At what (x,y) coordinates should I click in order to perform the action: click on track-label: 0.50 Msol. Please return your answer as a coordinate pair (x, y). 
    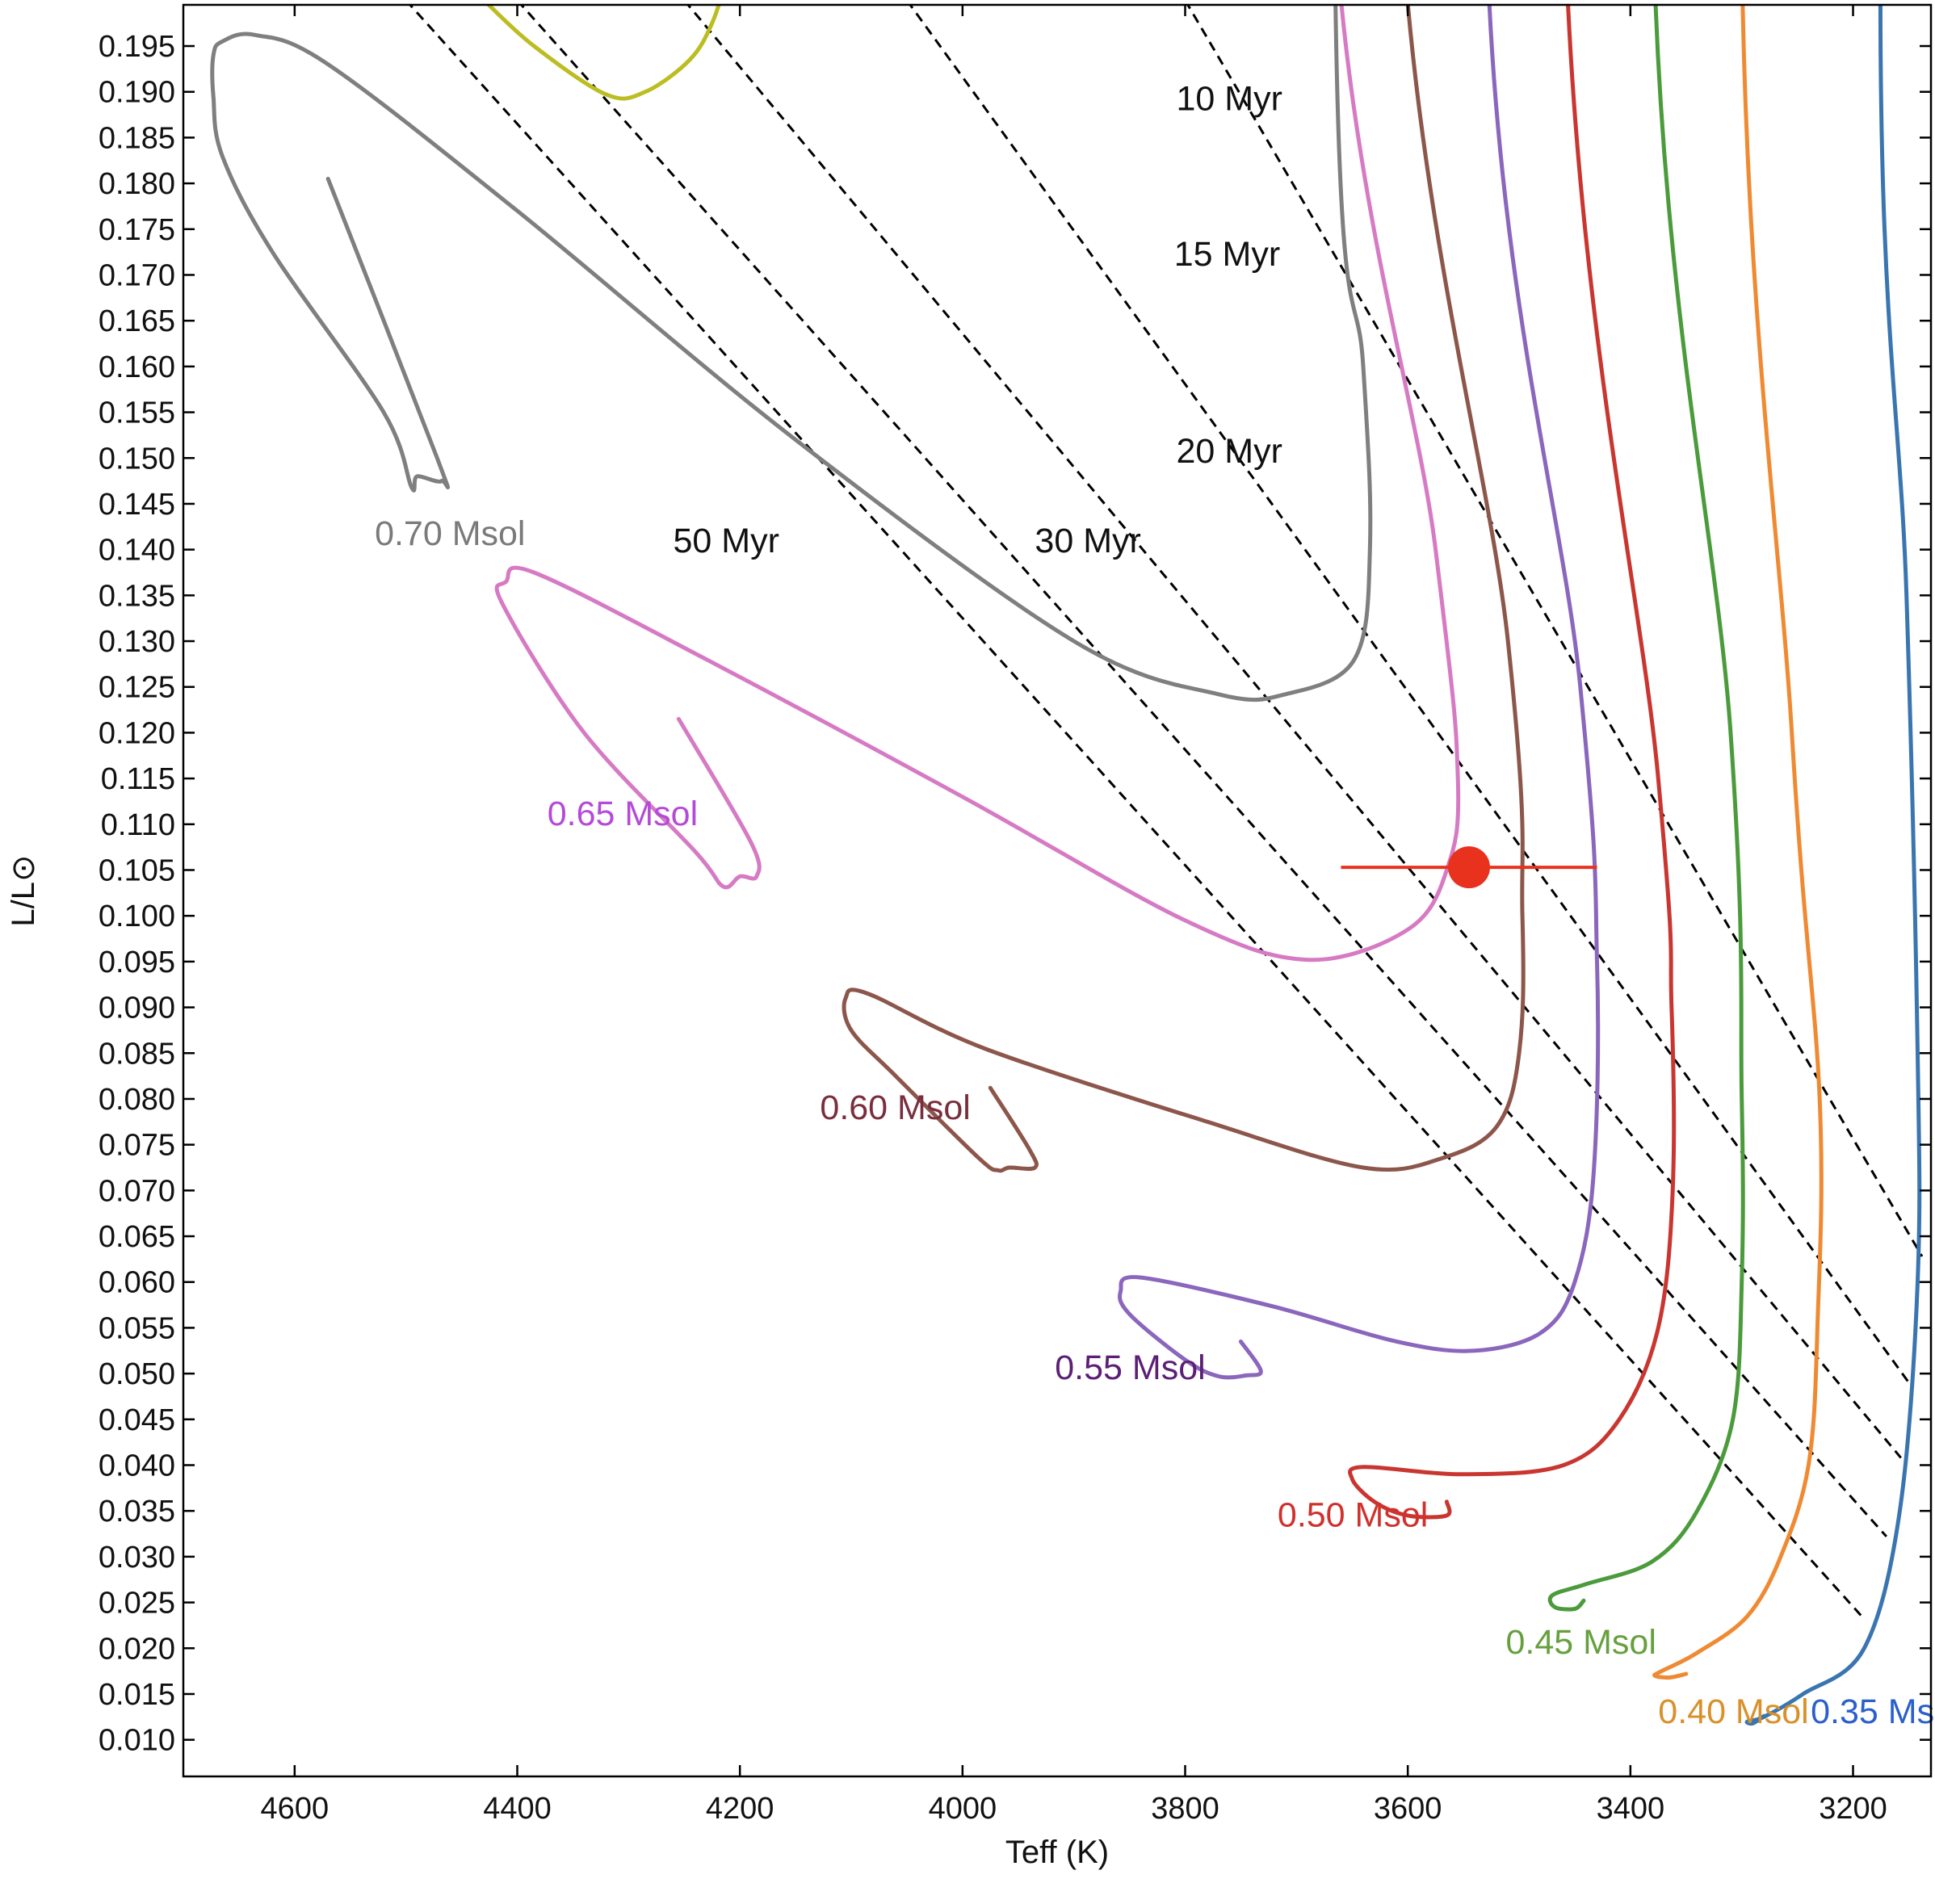
    Looking at the image, I should click on (1353, 1514).